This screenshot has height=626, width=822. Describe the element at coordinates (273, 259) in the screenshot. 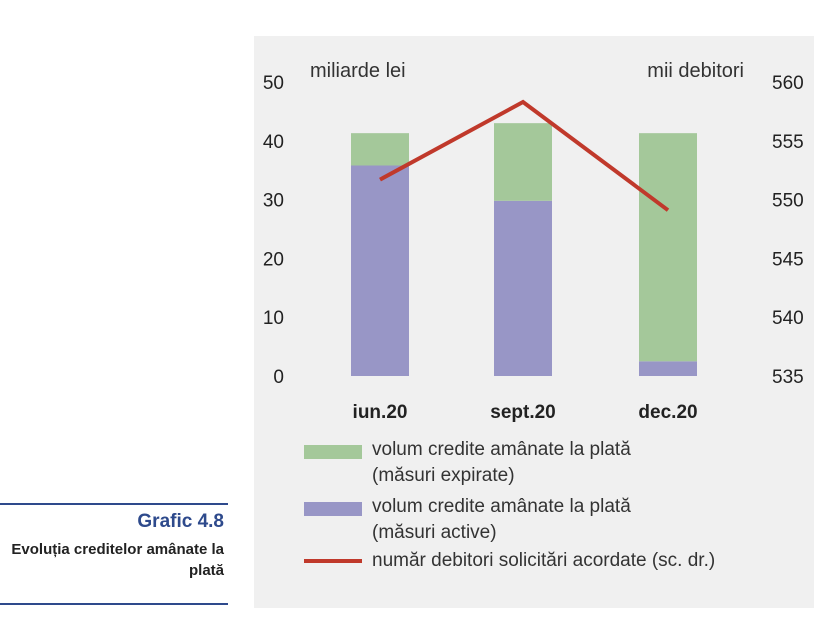

I see `left-tick-label: 20` at that location.